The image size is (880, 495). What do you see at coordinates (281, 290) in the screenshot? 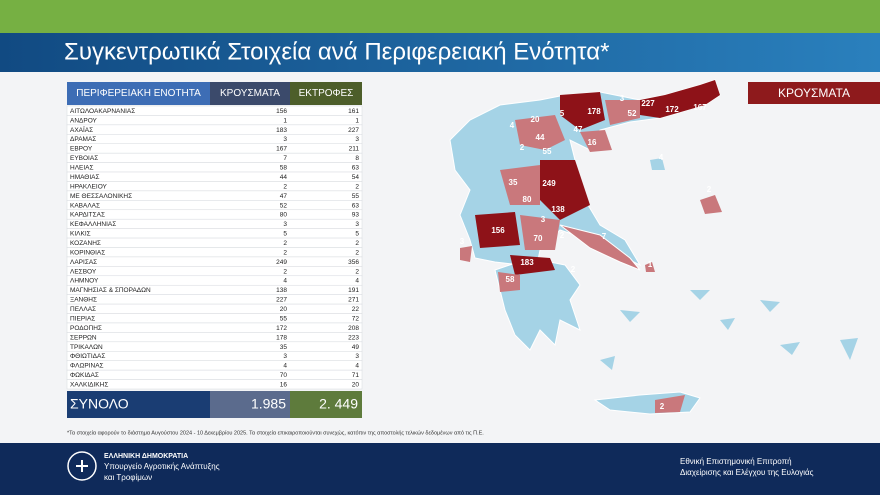
I see `cell-cases: 138` at bounding box center [281, 290].